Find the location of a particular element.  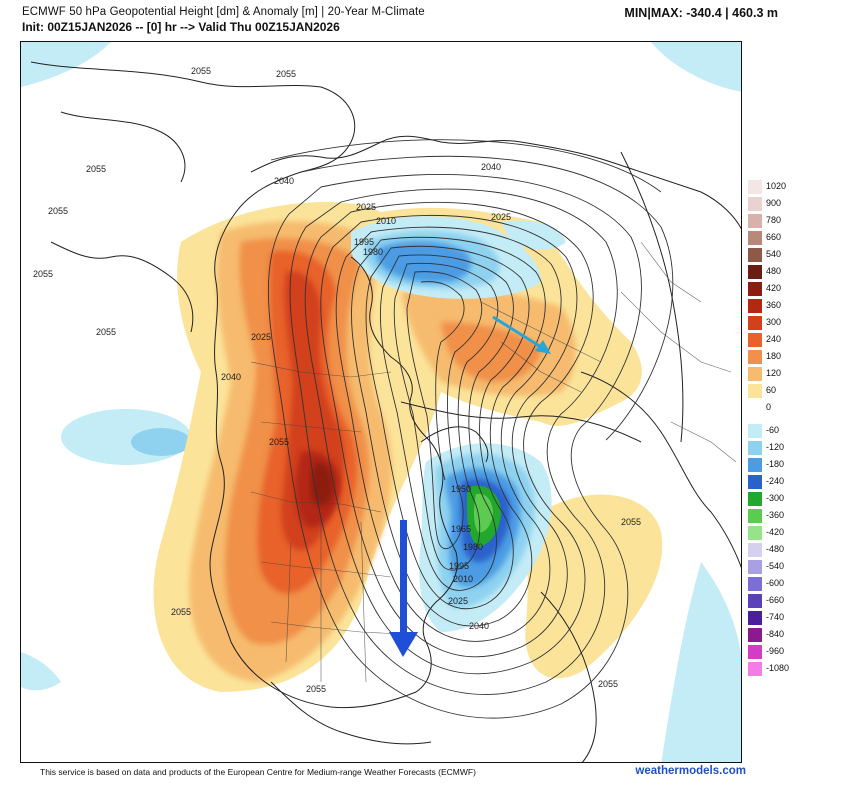

site-watermark: weathermodels.com is located at coordinates (690, 771).